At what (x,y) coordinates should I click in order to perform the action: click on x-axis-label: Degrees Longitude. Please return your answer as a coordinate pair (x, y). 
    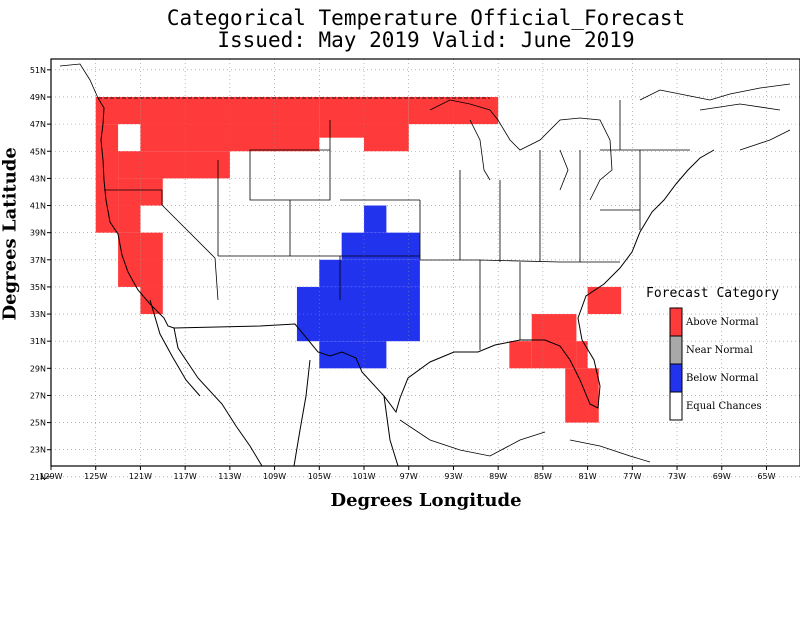
    Looking at the image, I should click on (426, 500).